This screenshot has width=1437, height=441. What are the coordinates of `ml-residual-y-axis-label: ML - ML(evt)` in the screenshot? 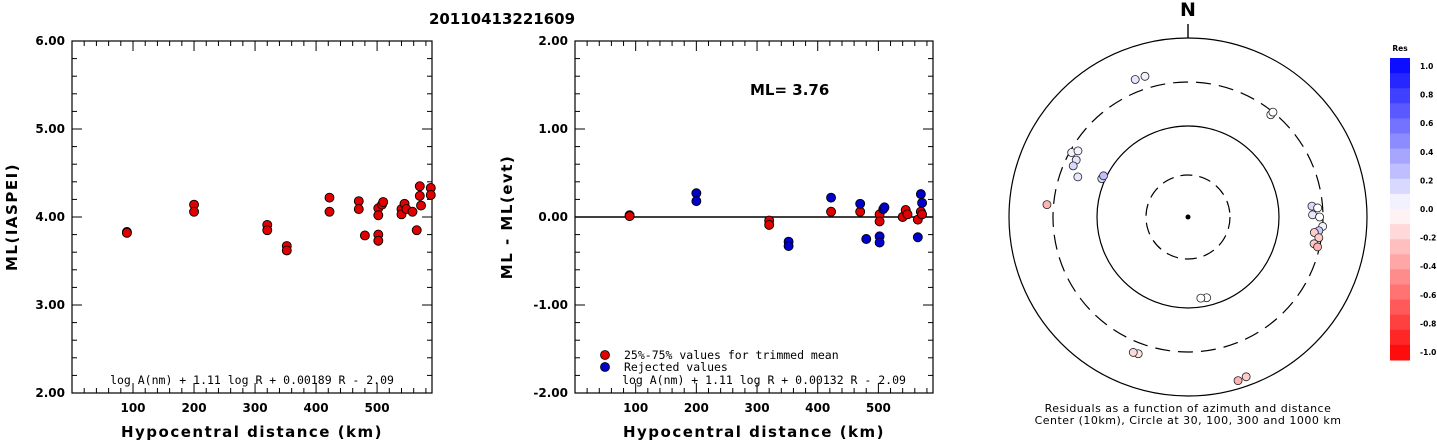 It's located at (507, 217).